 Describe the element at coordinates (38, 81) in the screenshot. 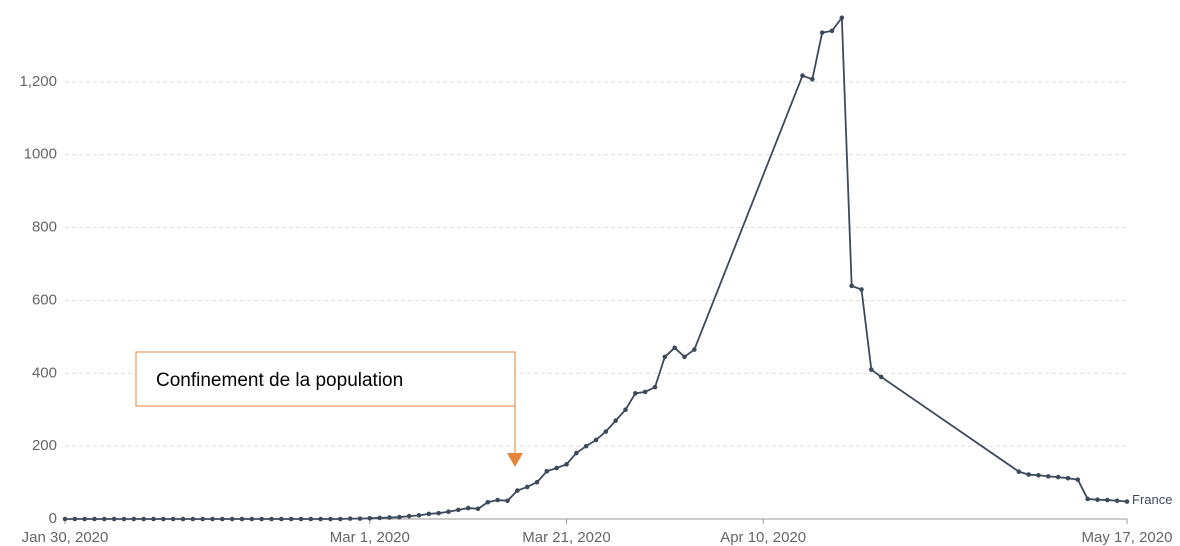

I see `y-tick-label: 1,200` at that location.